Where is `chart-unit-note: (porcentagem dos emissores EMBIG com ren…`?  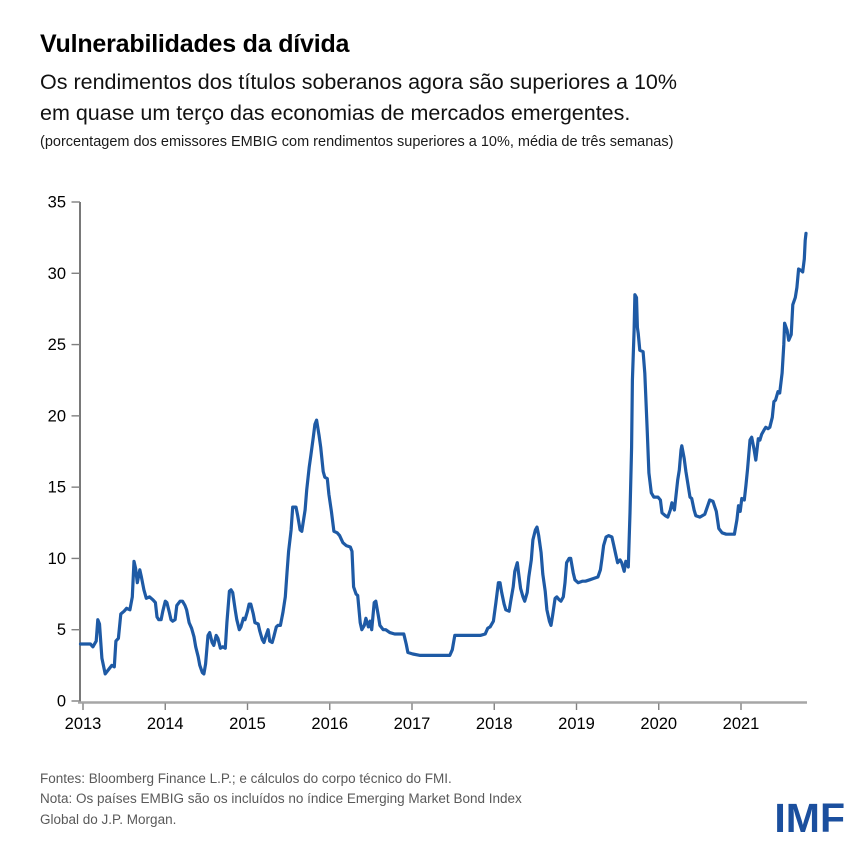
chart-unit-note: (porcentagem dos emissores EMBIG com ren… is located at coordinates (357, 142).